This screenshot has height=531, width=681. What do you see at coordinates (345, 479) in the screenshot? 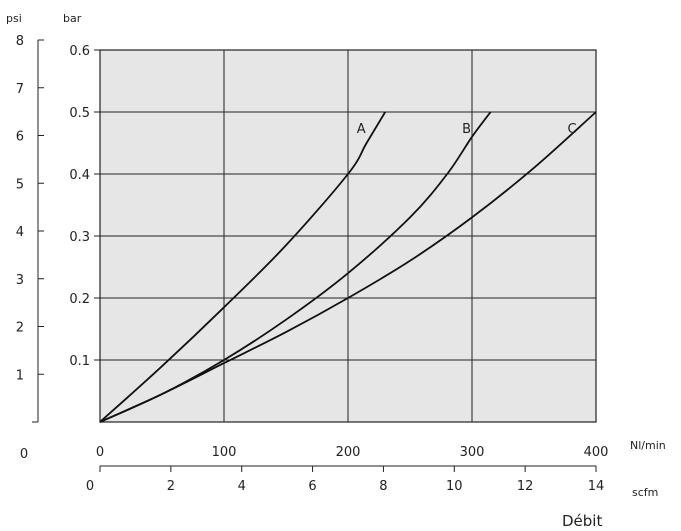
I see `x-axis-scfm: 0 2 4 6 8 10 12 14` at bounding box center [345, 479].